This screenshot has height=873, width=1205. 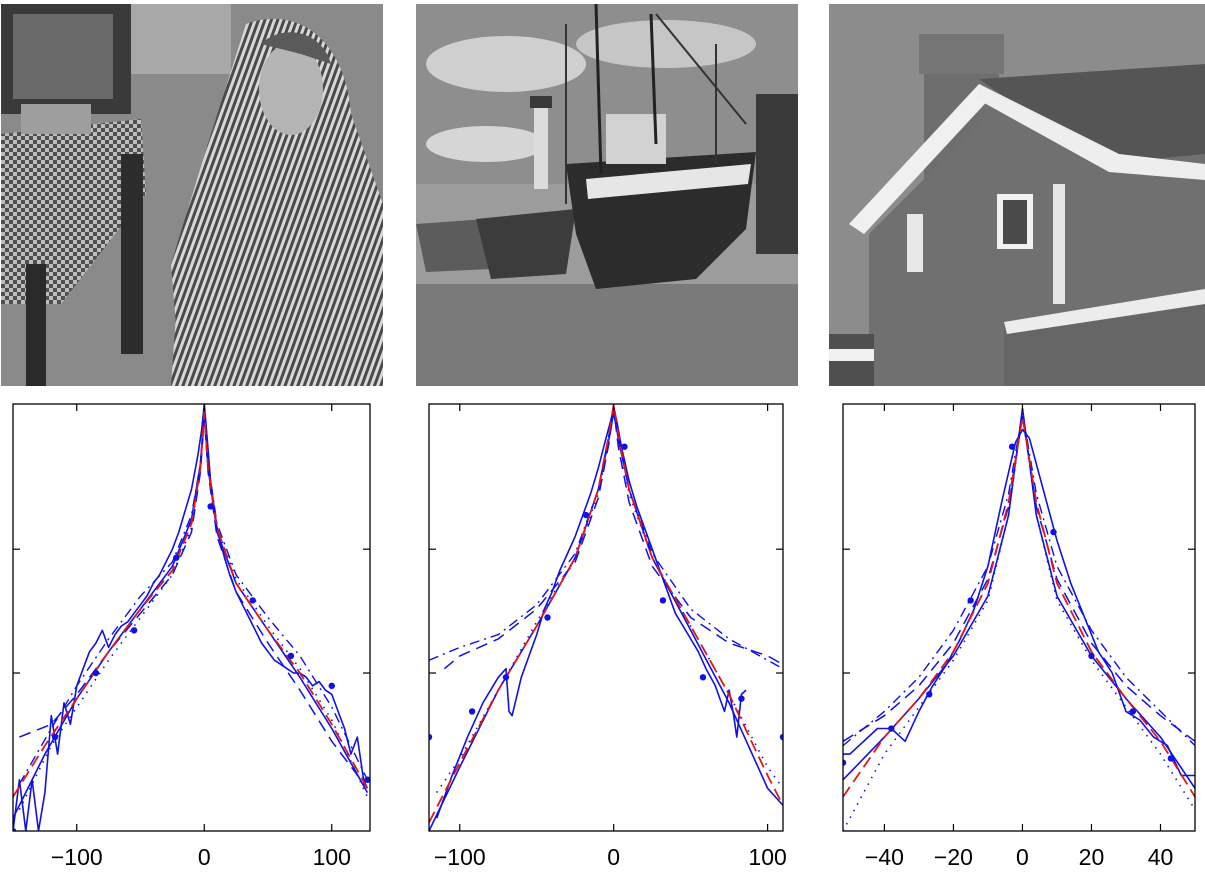 What do you see at coordinates (1017, 195) in the screenshot?
I see `photo-house` at bounding box center [1017, 195].